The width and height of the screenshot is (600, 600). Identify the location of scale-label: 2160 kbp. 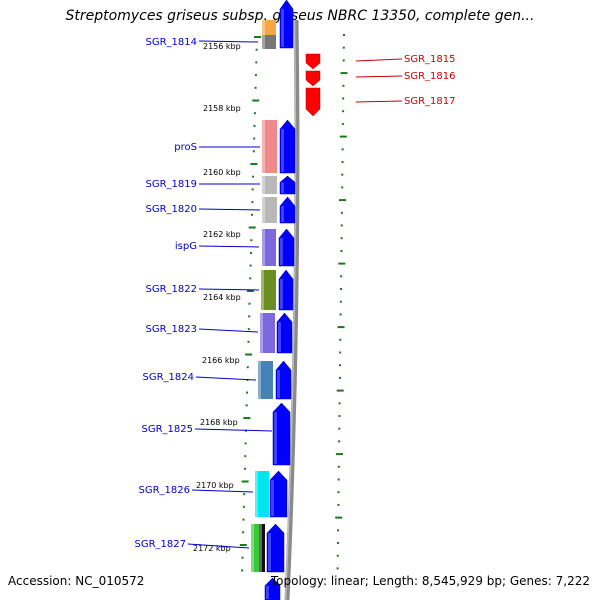
(222, 172).